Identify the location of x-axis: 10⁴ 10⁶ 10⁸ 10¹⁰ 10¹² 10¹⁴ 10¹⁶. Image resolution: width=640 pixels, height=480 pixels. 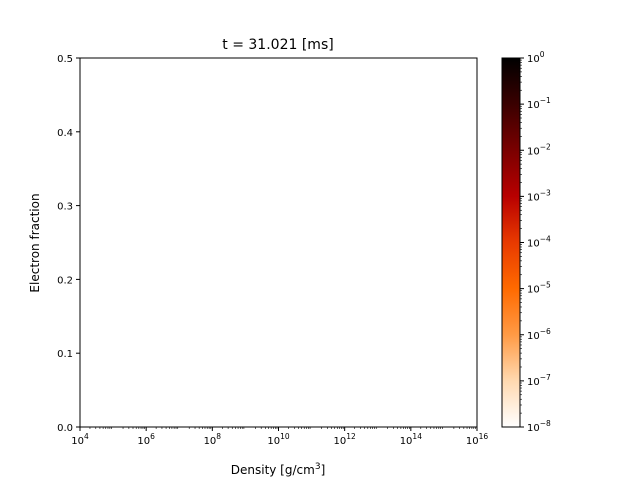
(279, 437).